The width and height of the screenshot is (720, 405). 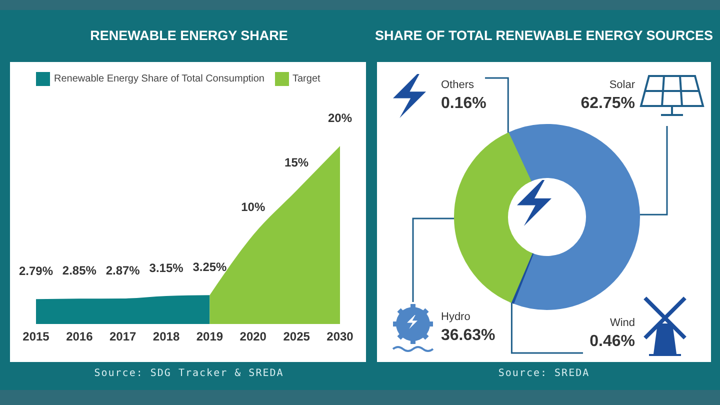 What do you see at coordinates (455, 317) in the screenshot?
I see `slice-label: Hydro` at bounding box center [455, 317].